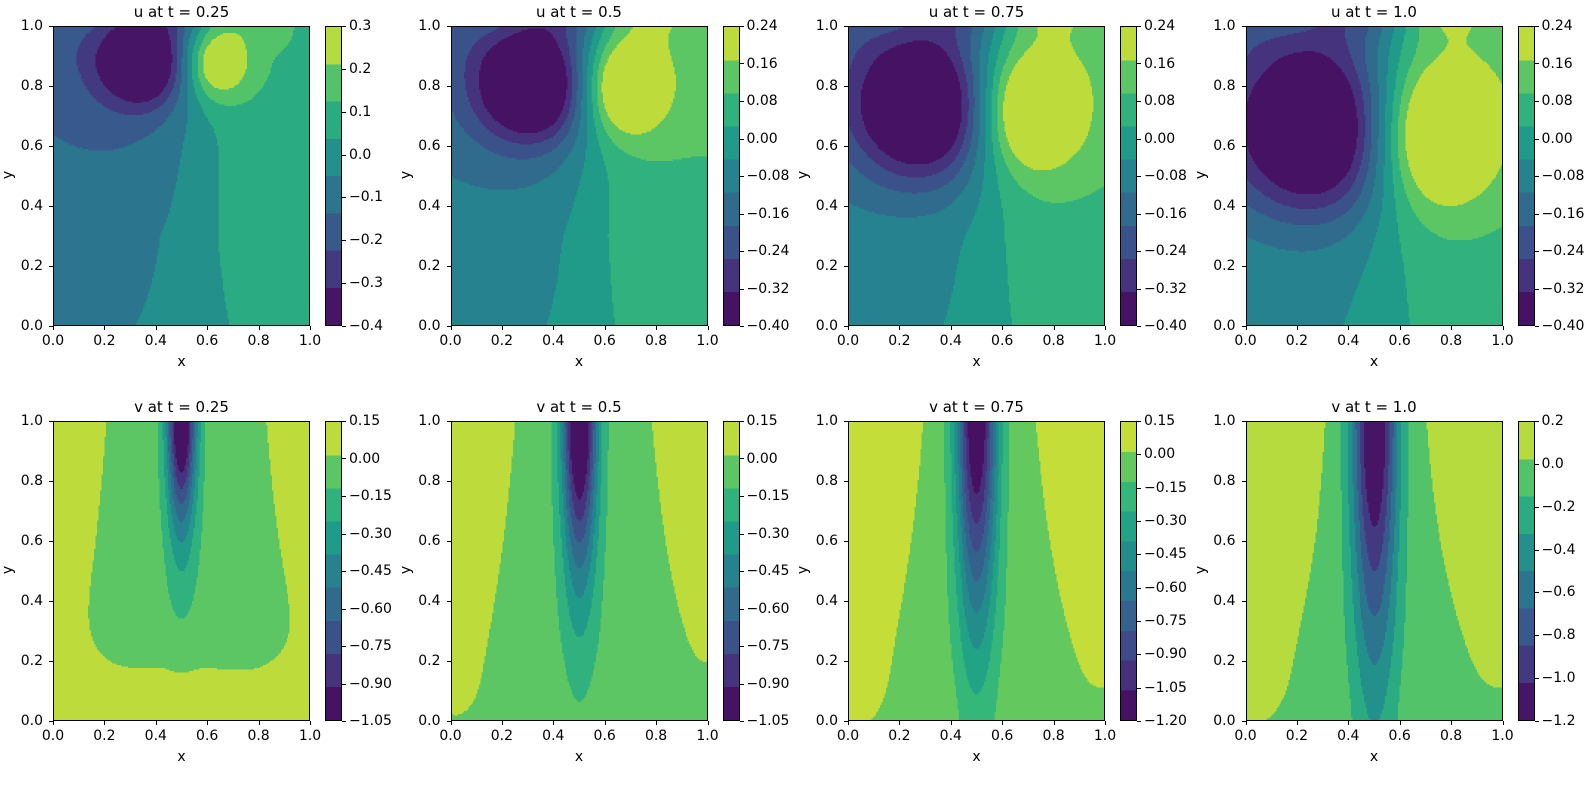  What do you see at coordinates (429, 421) in the screenshot?
I see `y-tick-label: 1.0` at bounding box center [429, 421].